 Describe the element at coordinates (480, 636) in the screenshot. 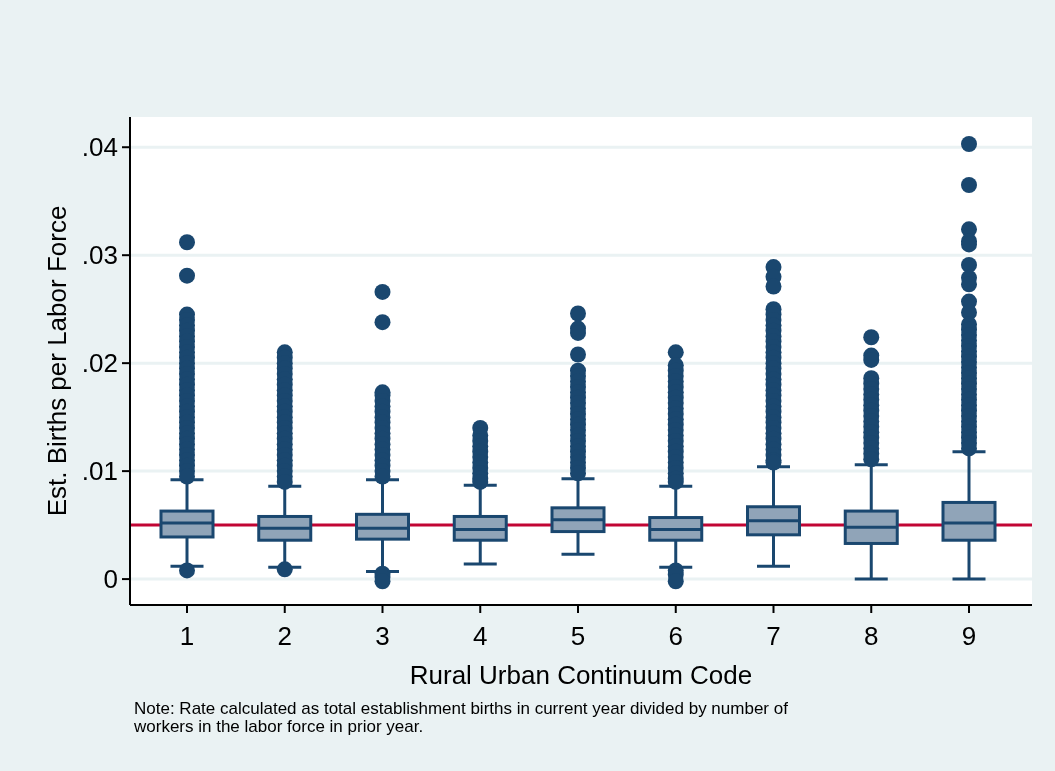

I see `x-tick-label: 4` at that location.